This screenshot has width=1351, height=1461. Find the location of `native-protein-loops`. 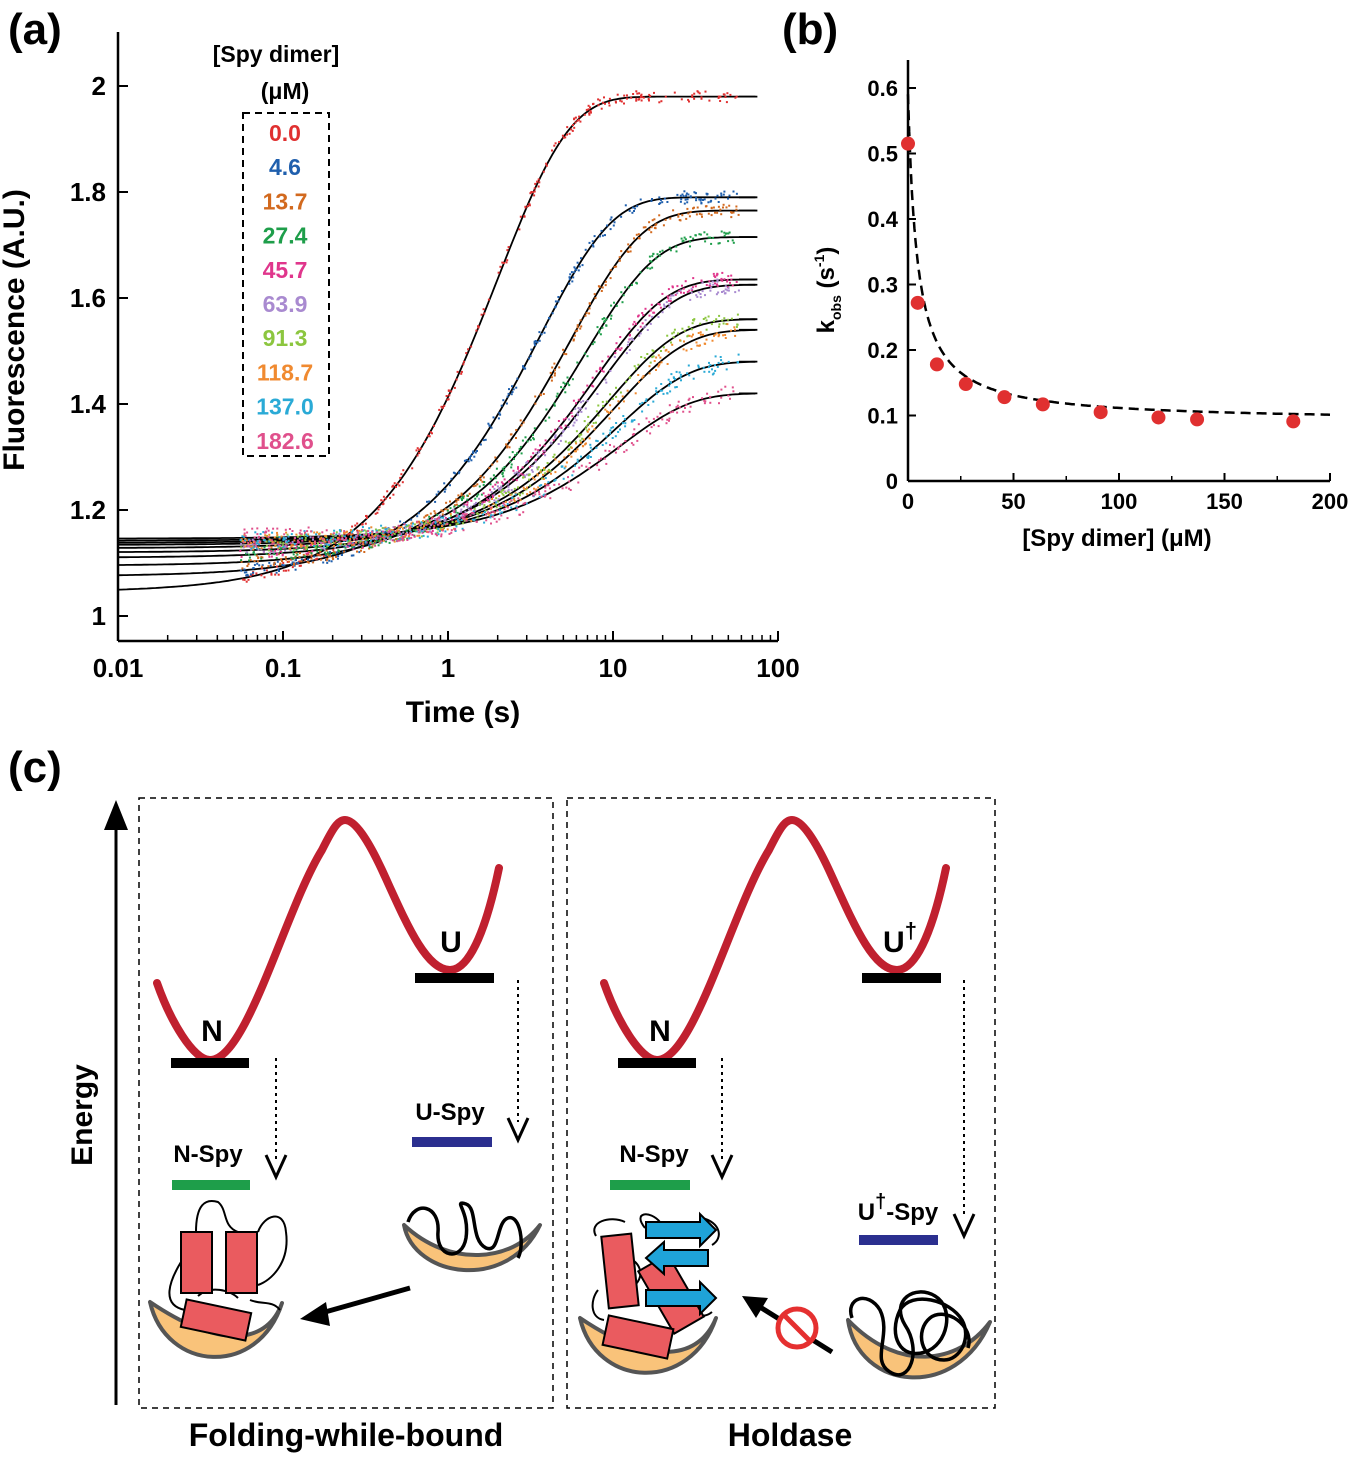

native-protein-loops is located at coordinates (228, 1255).